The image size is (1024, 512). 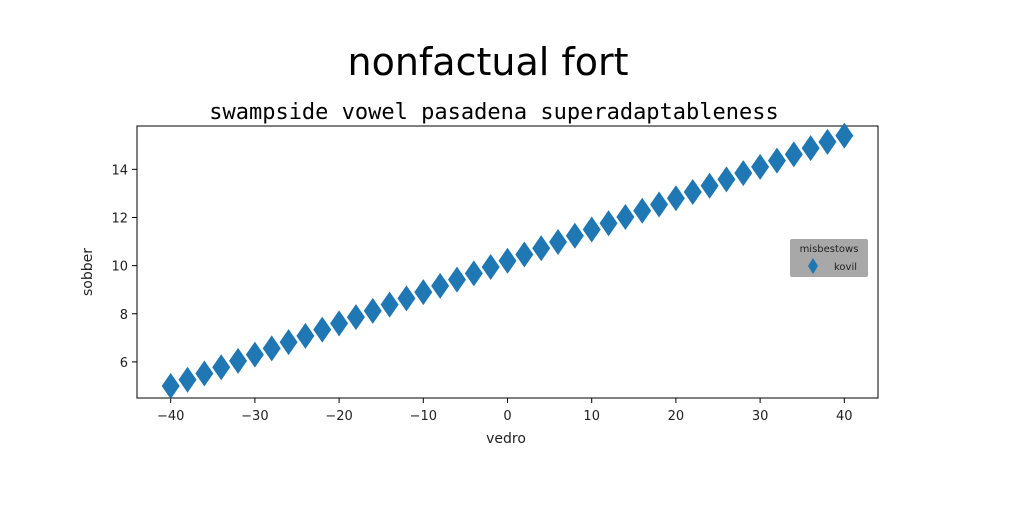 I want to click on legend-label-kovil: kovil, so click(x=845, y=267).